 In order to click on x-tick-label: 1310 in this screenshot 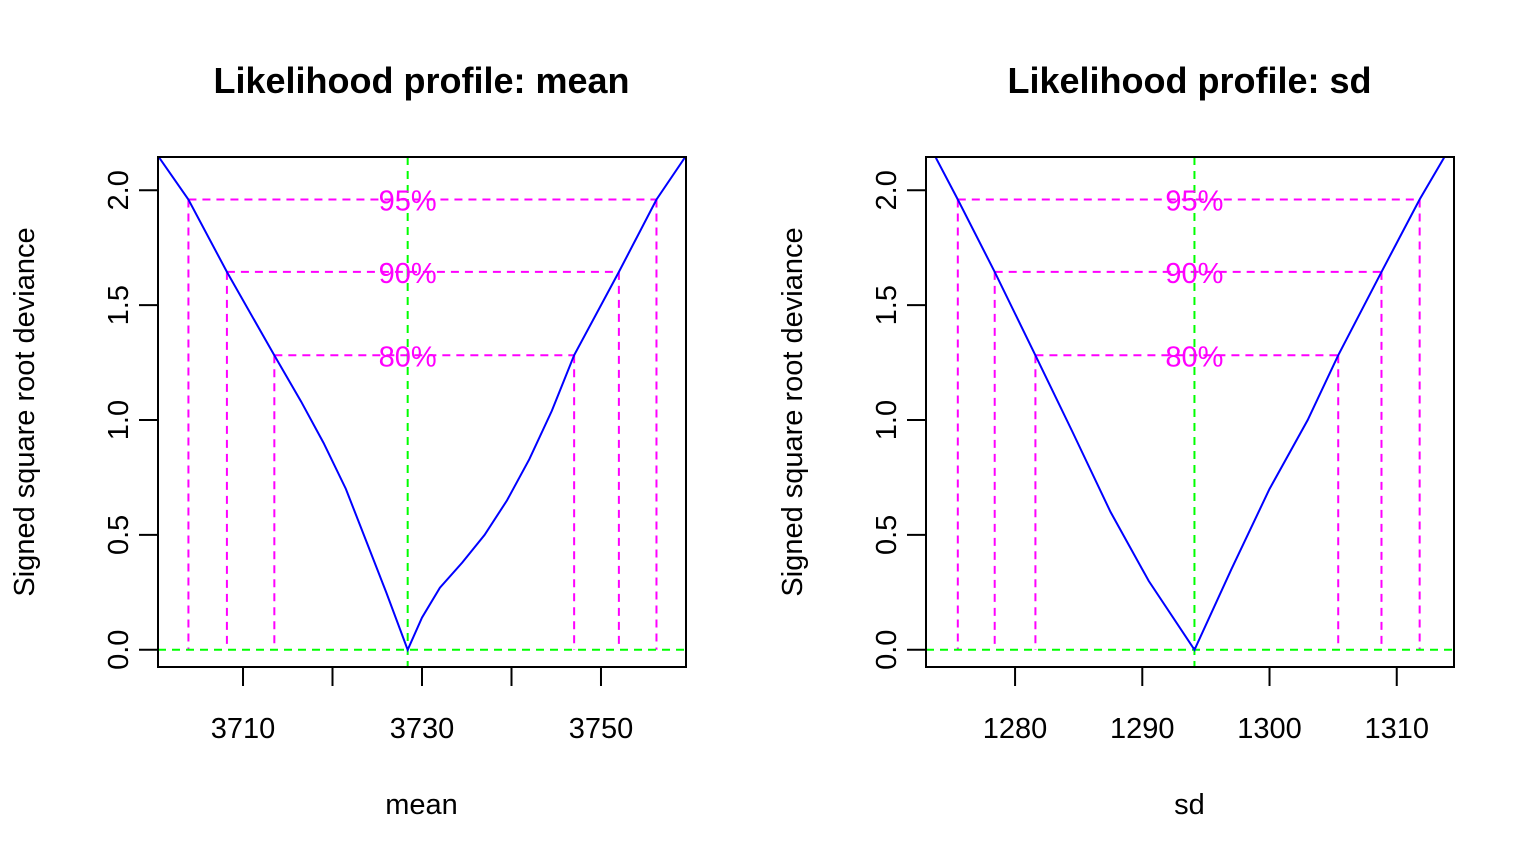, I will do `click(1396, 729)`.